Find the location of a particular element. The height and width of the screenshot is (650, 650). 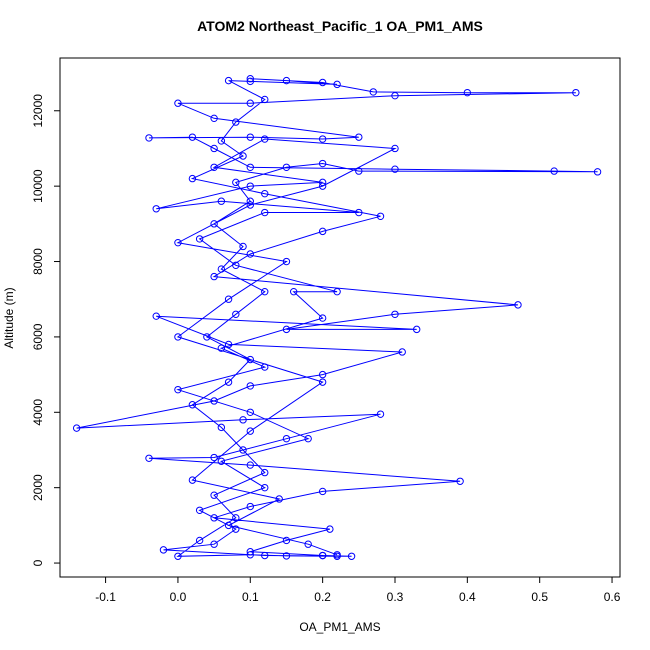

y-tick-label: 0 is located at coordinates (38, 562).